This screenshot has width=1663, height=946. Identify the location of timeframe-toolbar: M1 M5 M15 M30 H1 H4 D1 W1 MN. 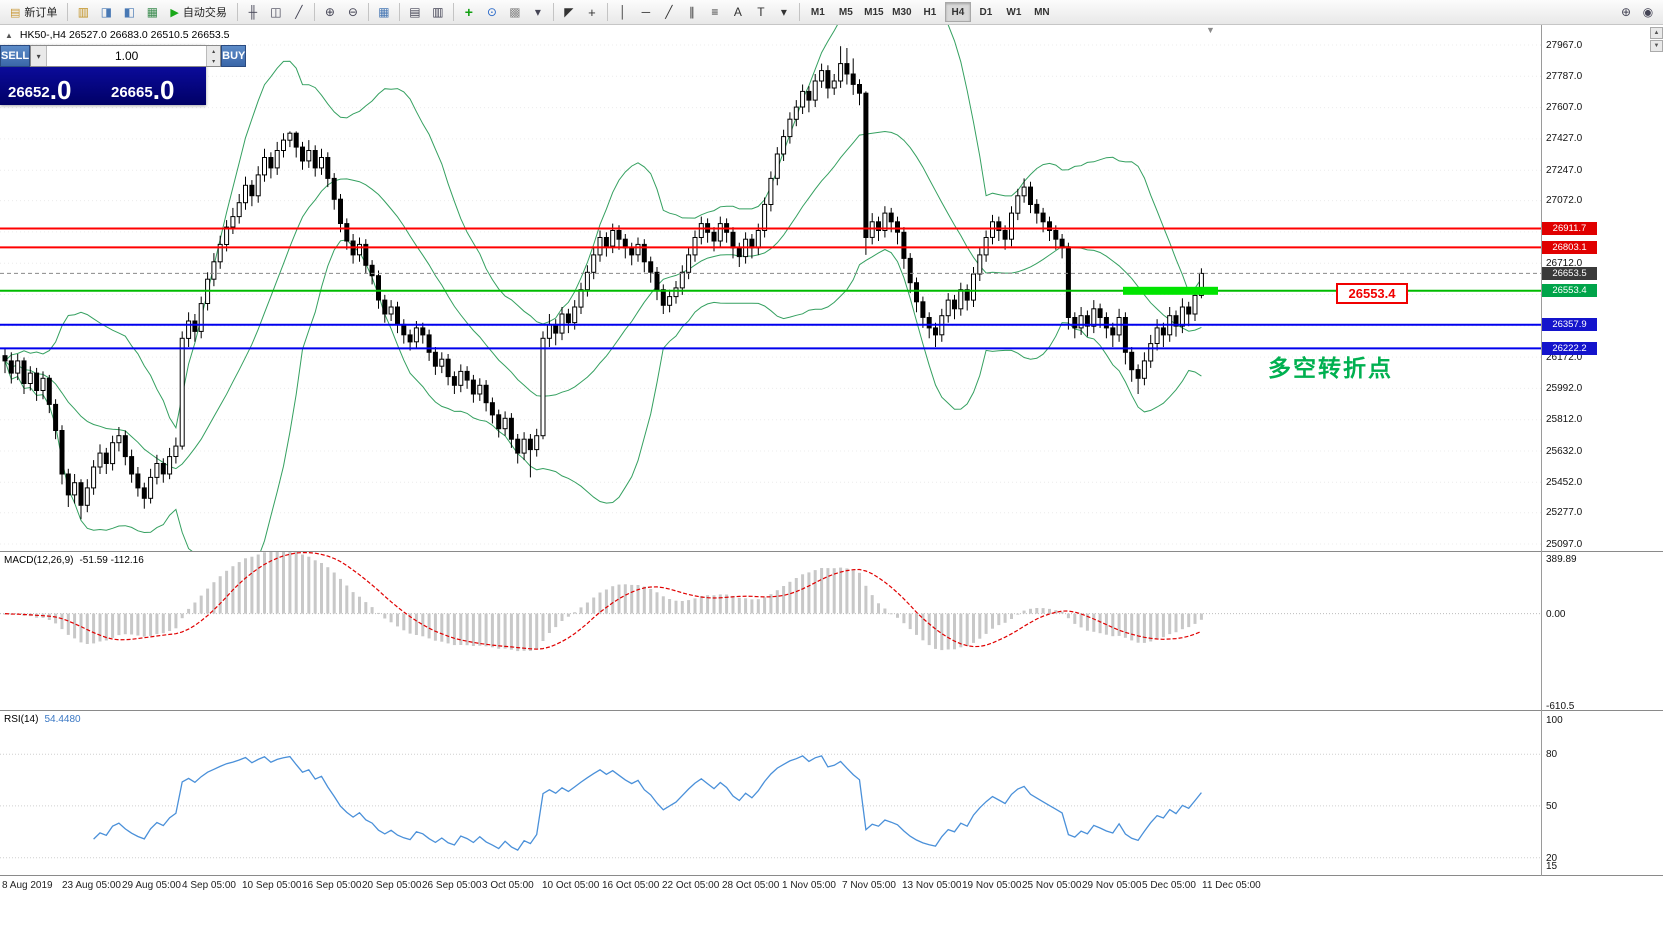
(930, 12).